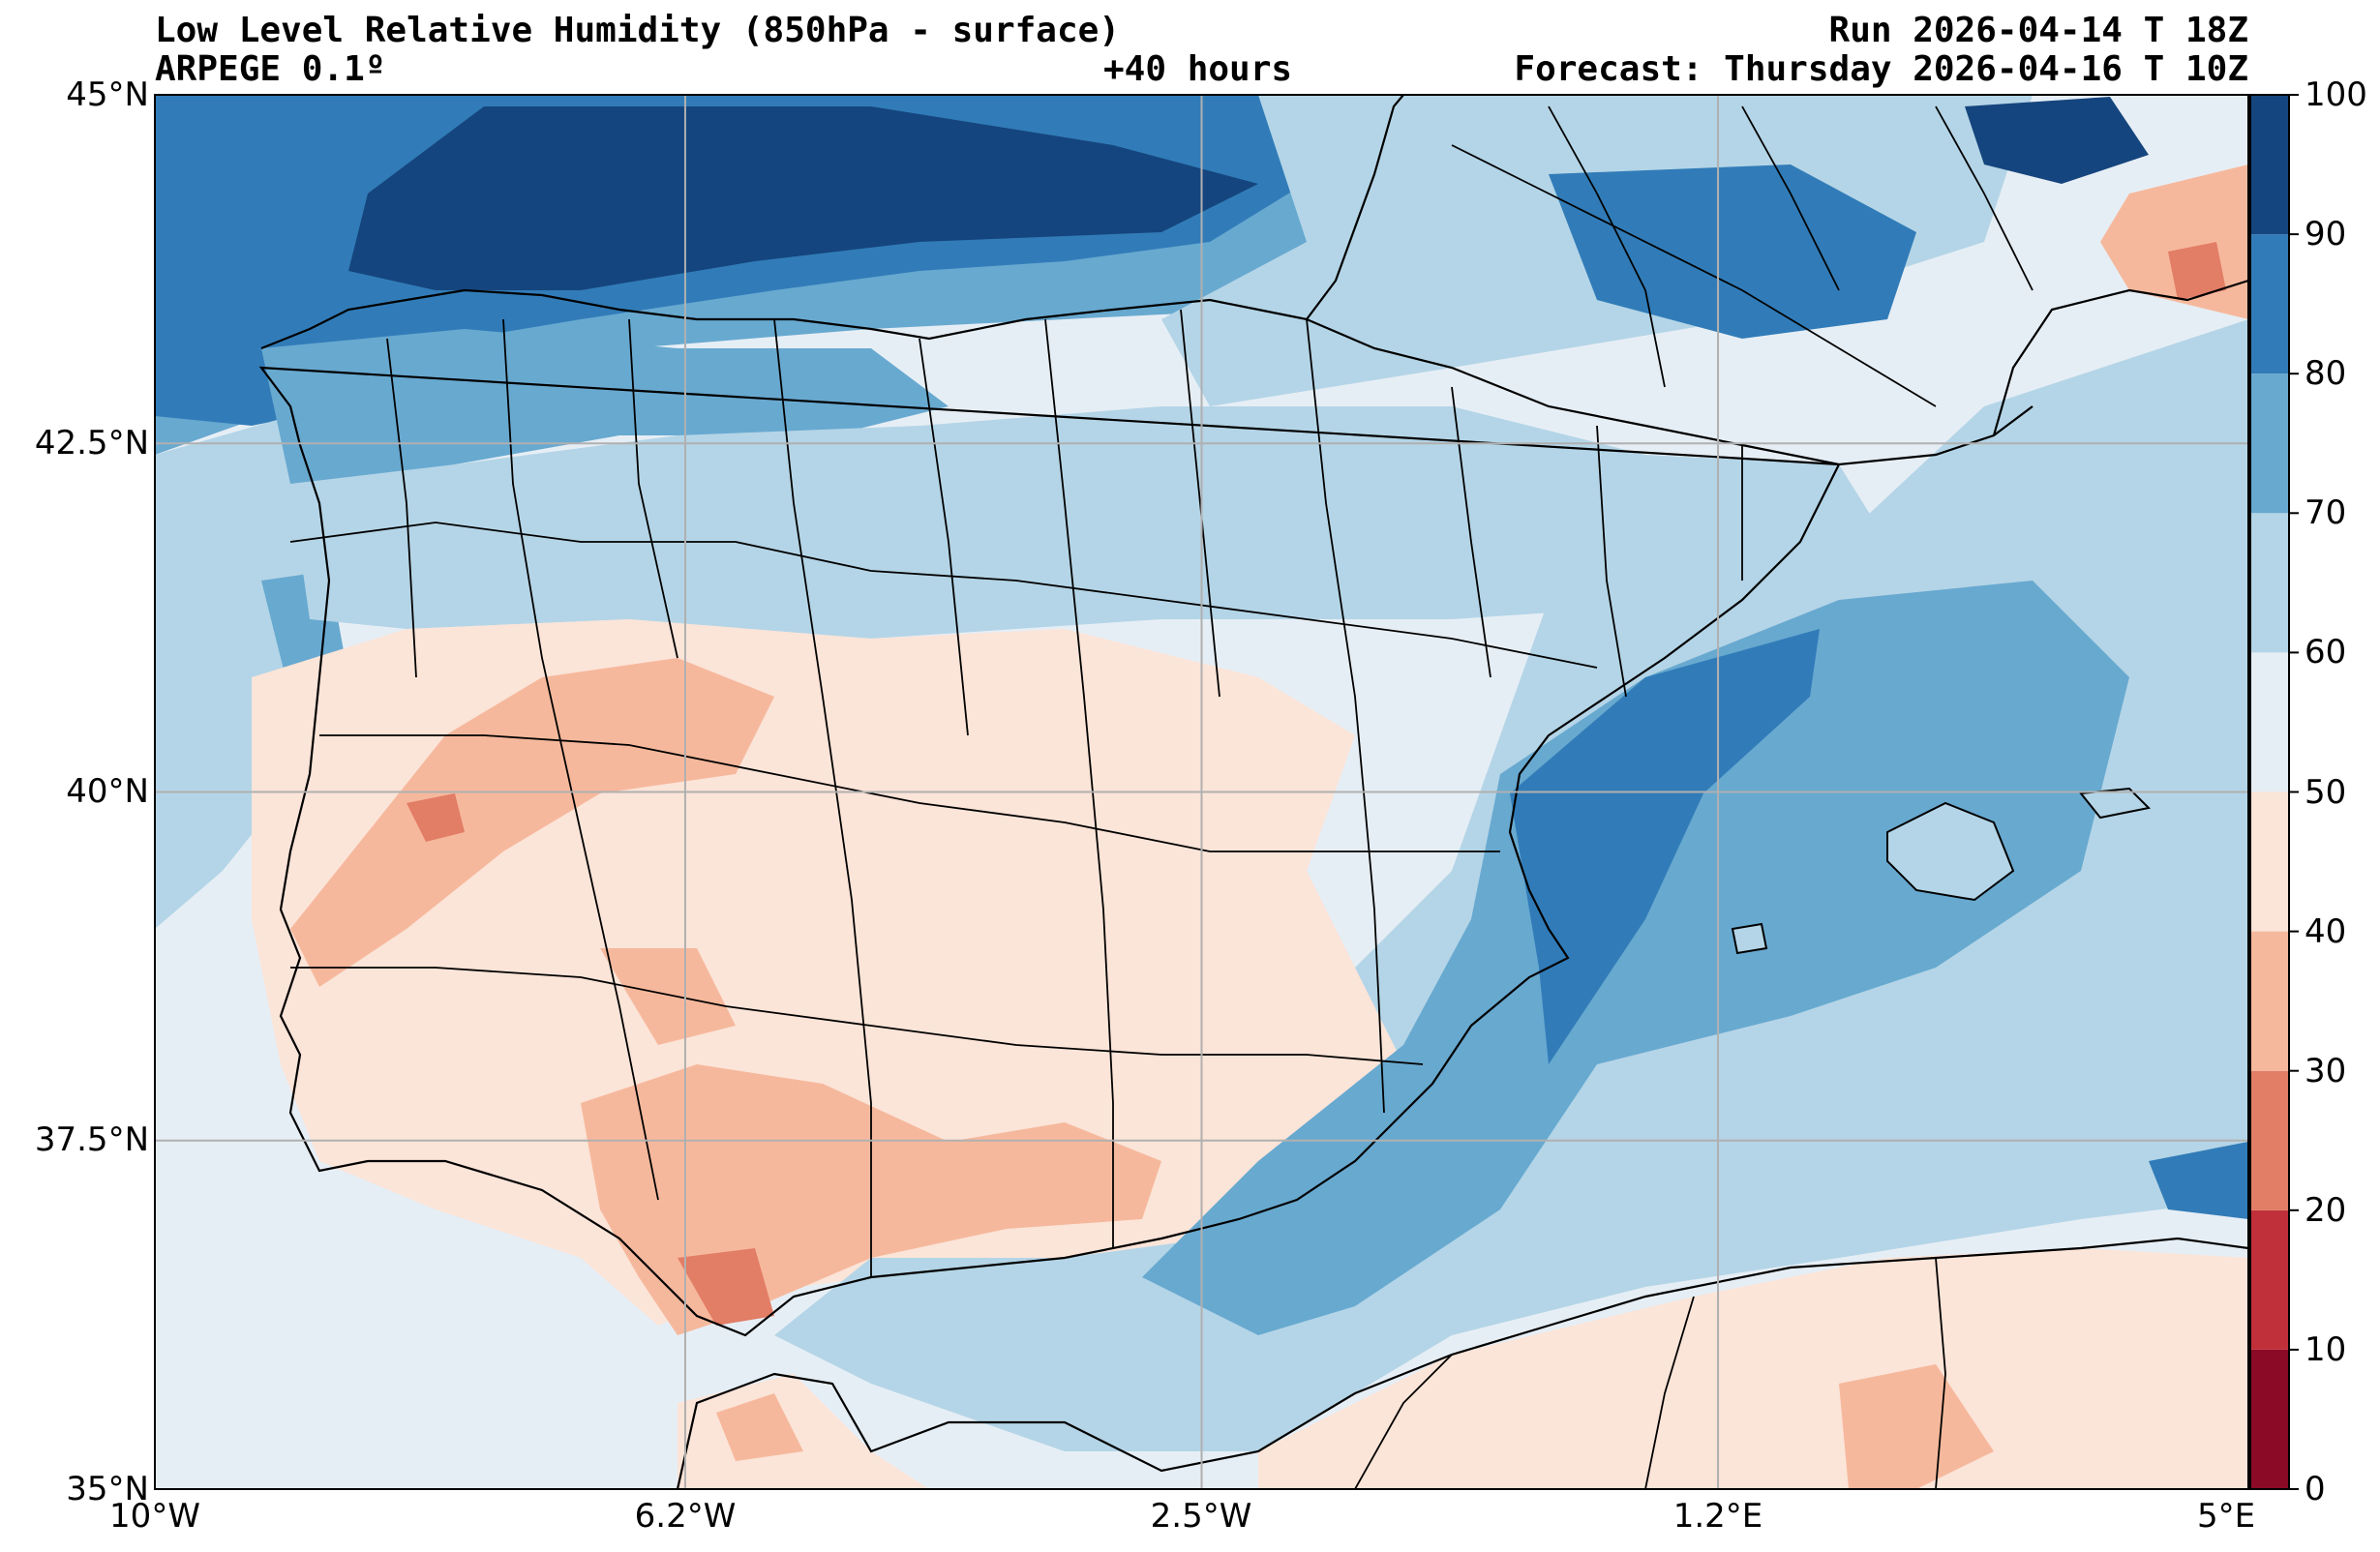  Describe the element at coordinates (2326, 235) in the screenshot. I see `colorbar-label: 90` at that location.